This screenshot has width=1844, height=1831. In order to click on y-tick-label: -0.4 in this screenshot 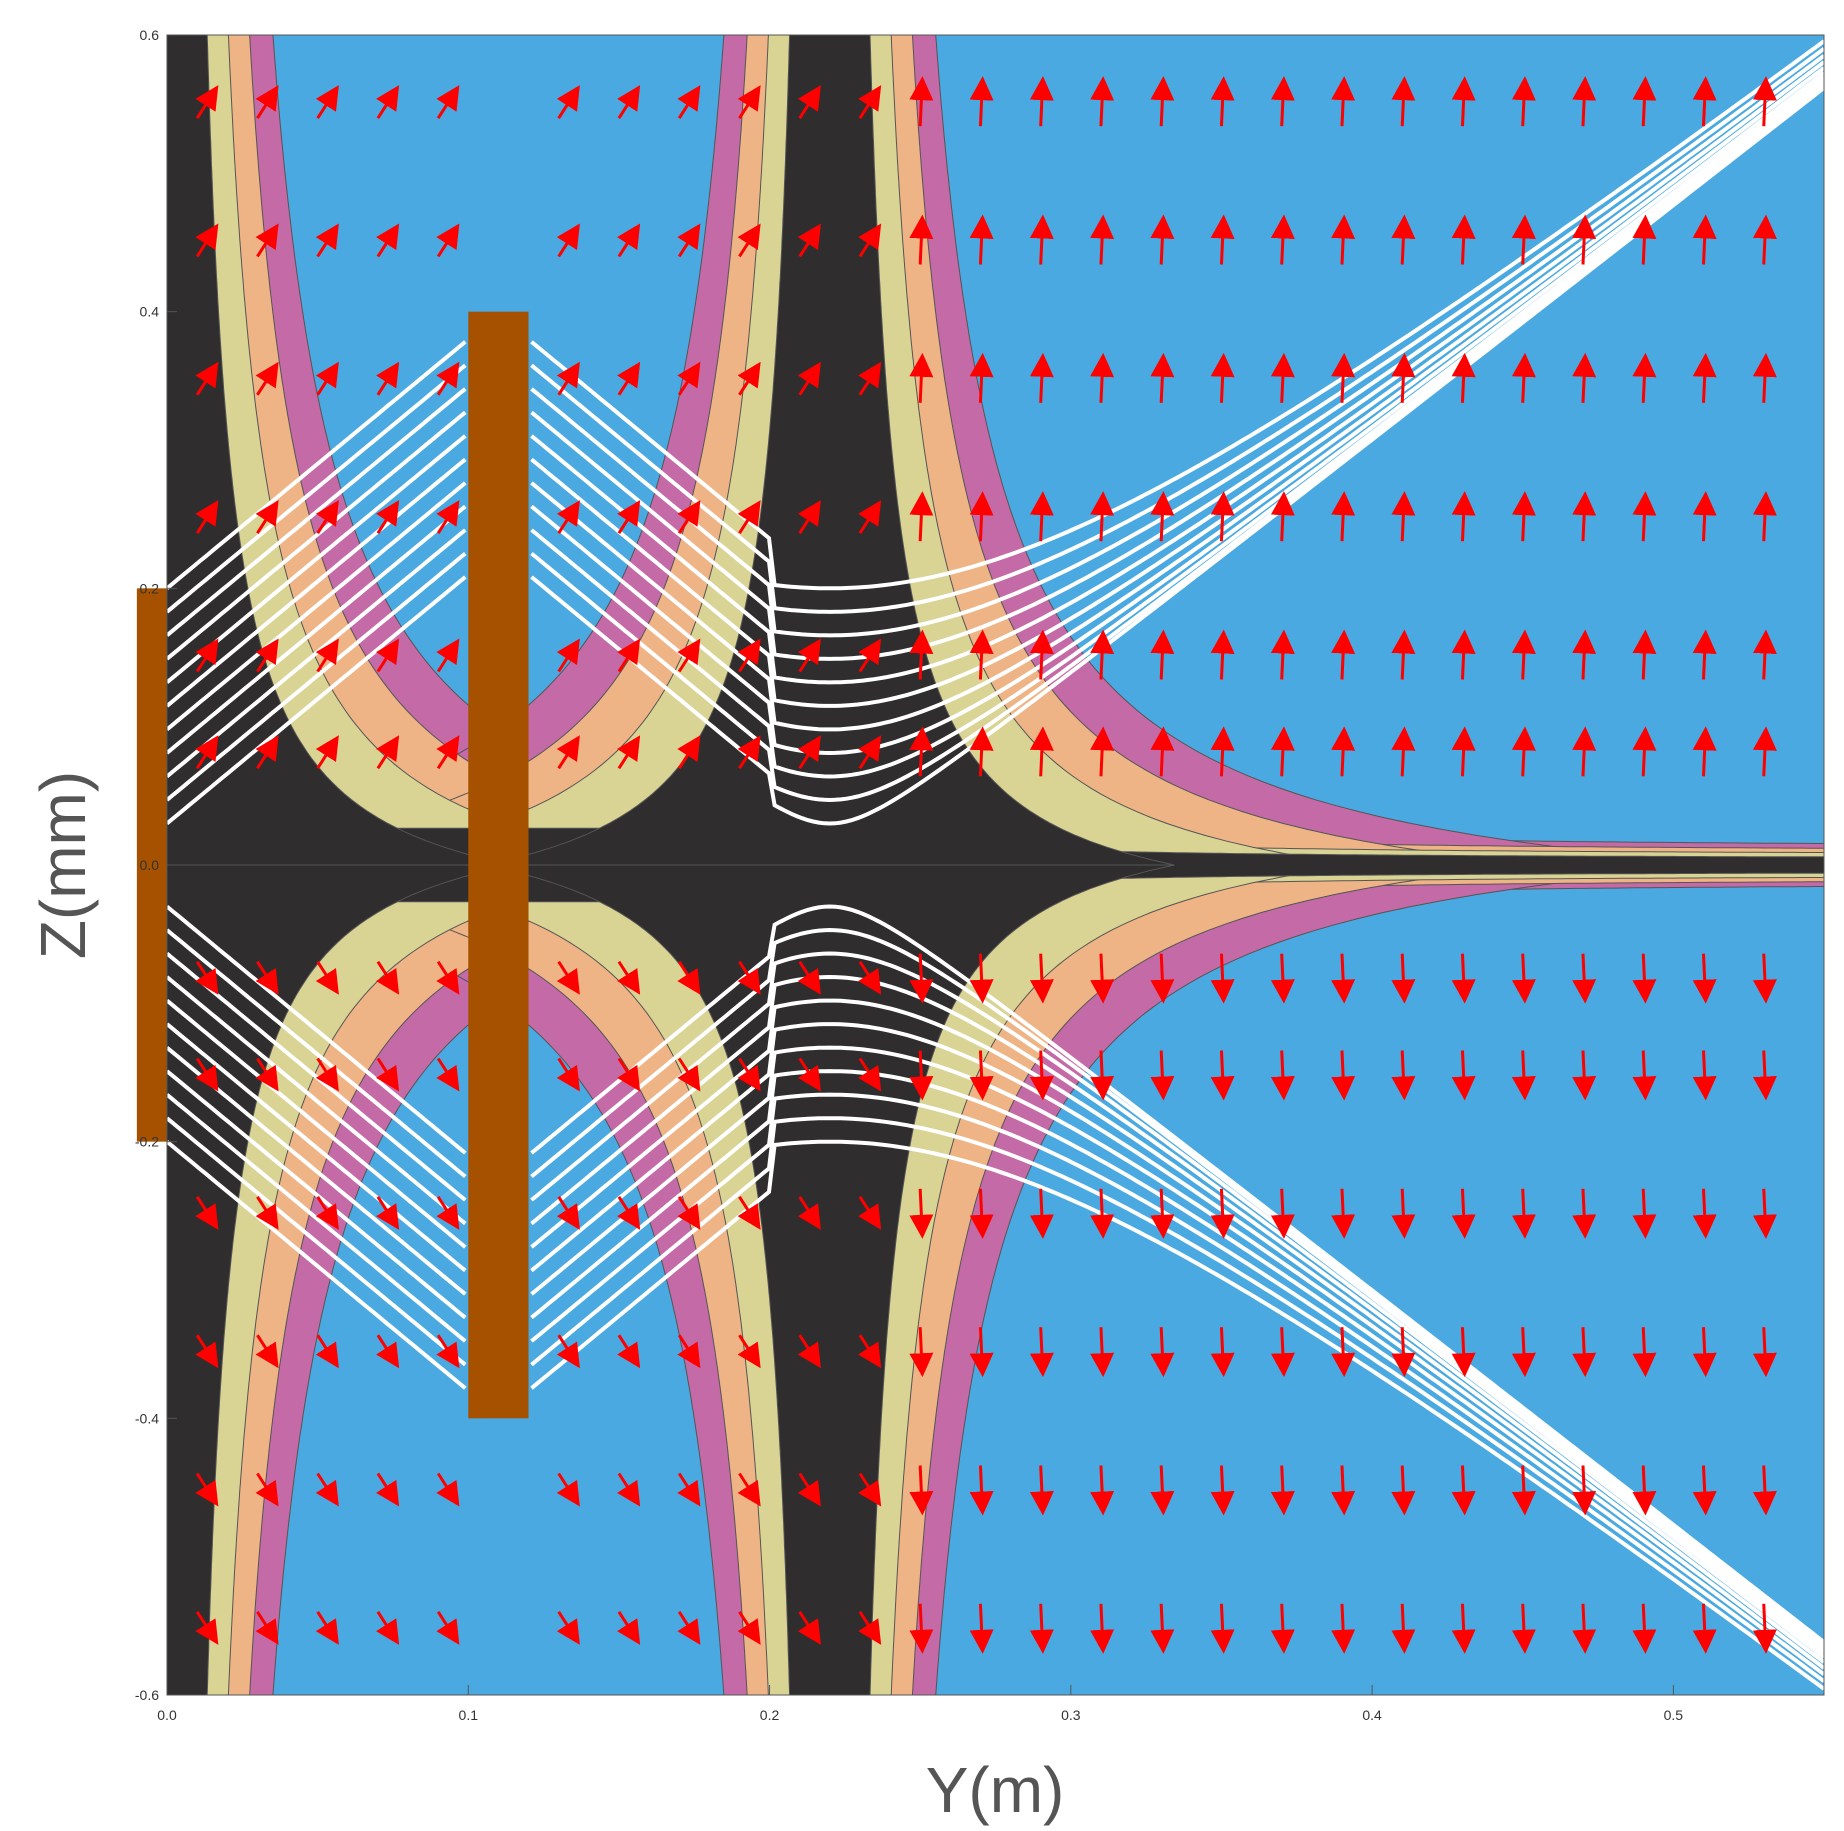, I will do `click(147, 1418)`.